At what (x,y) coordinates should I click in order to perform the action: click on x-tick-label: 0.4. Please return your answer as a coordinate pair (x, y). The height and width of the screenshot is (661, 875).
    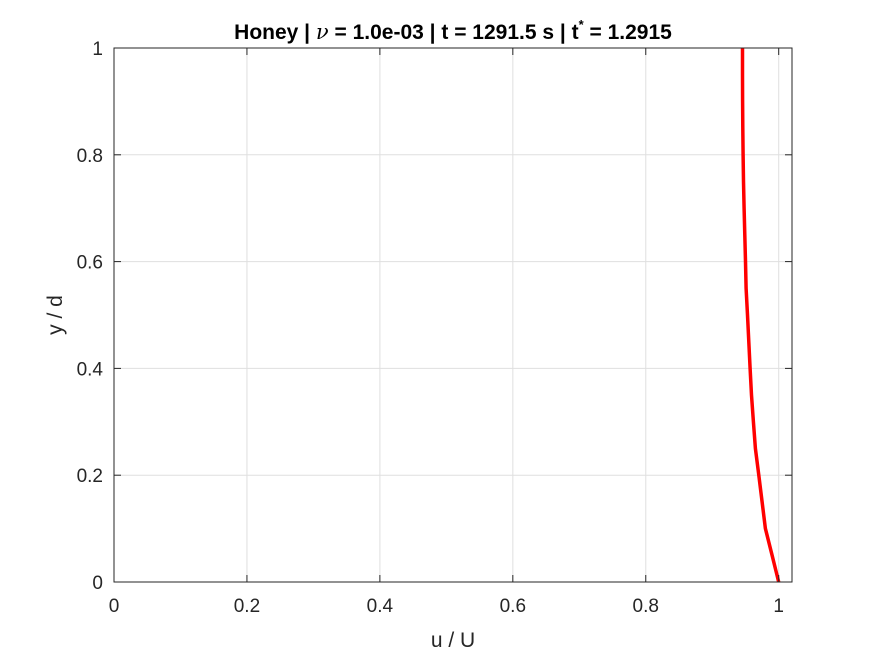
    Looking at the image, I should click on (380, 606).